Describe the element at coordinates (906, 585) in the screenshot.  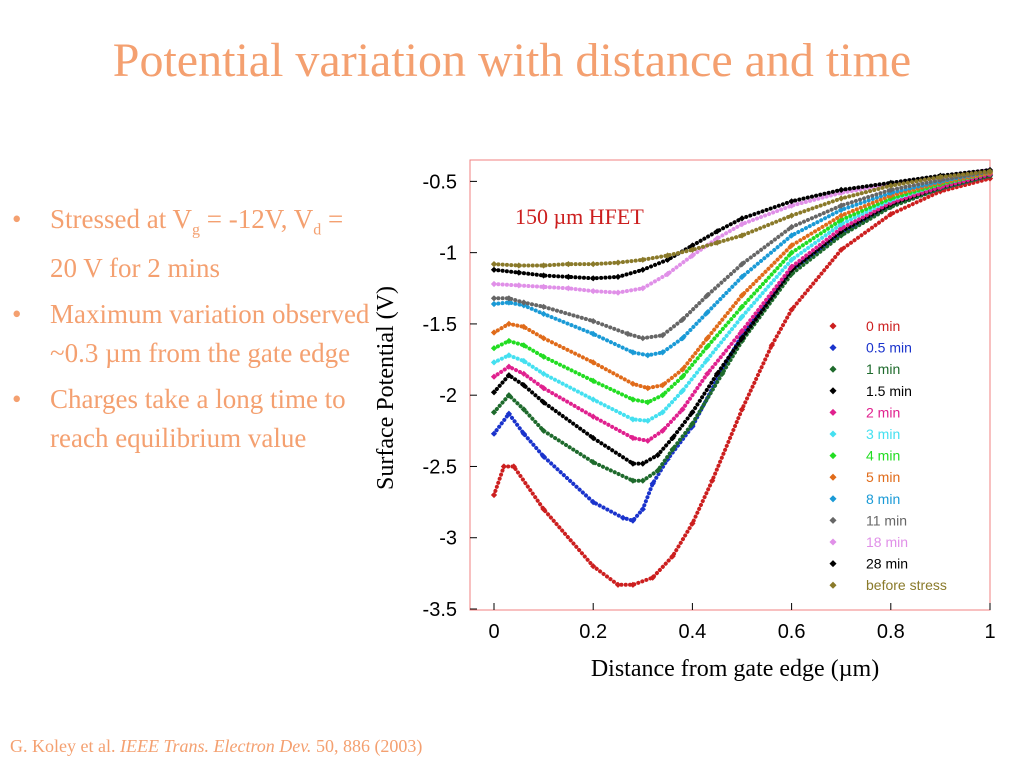
I see `legend-label: before stress` at that location.